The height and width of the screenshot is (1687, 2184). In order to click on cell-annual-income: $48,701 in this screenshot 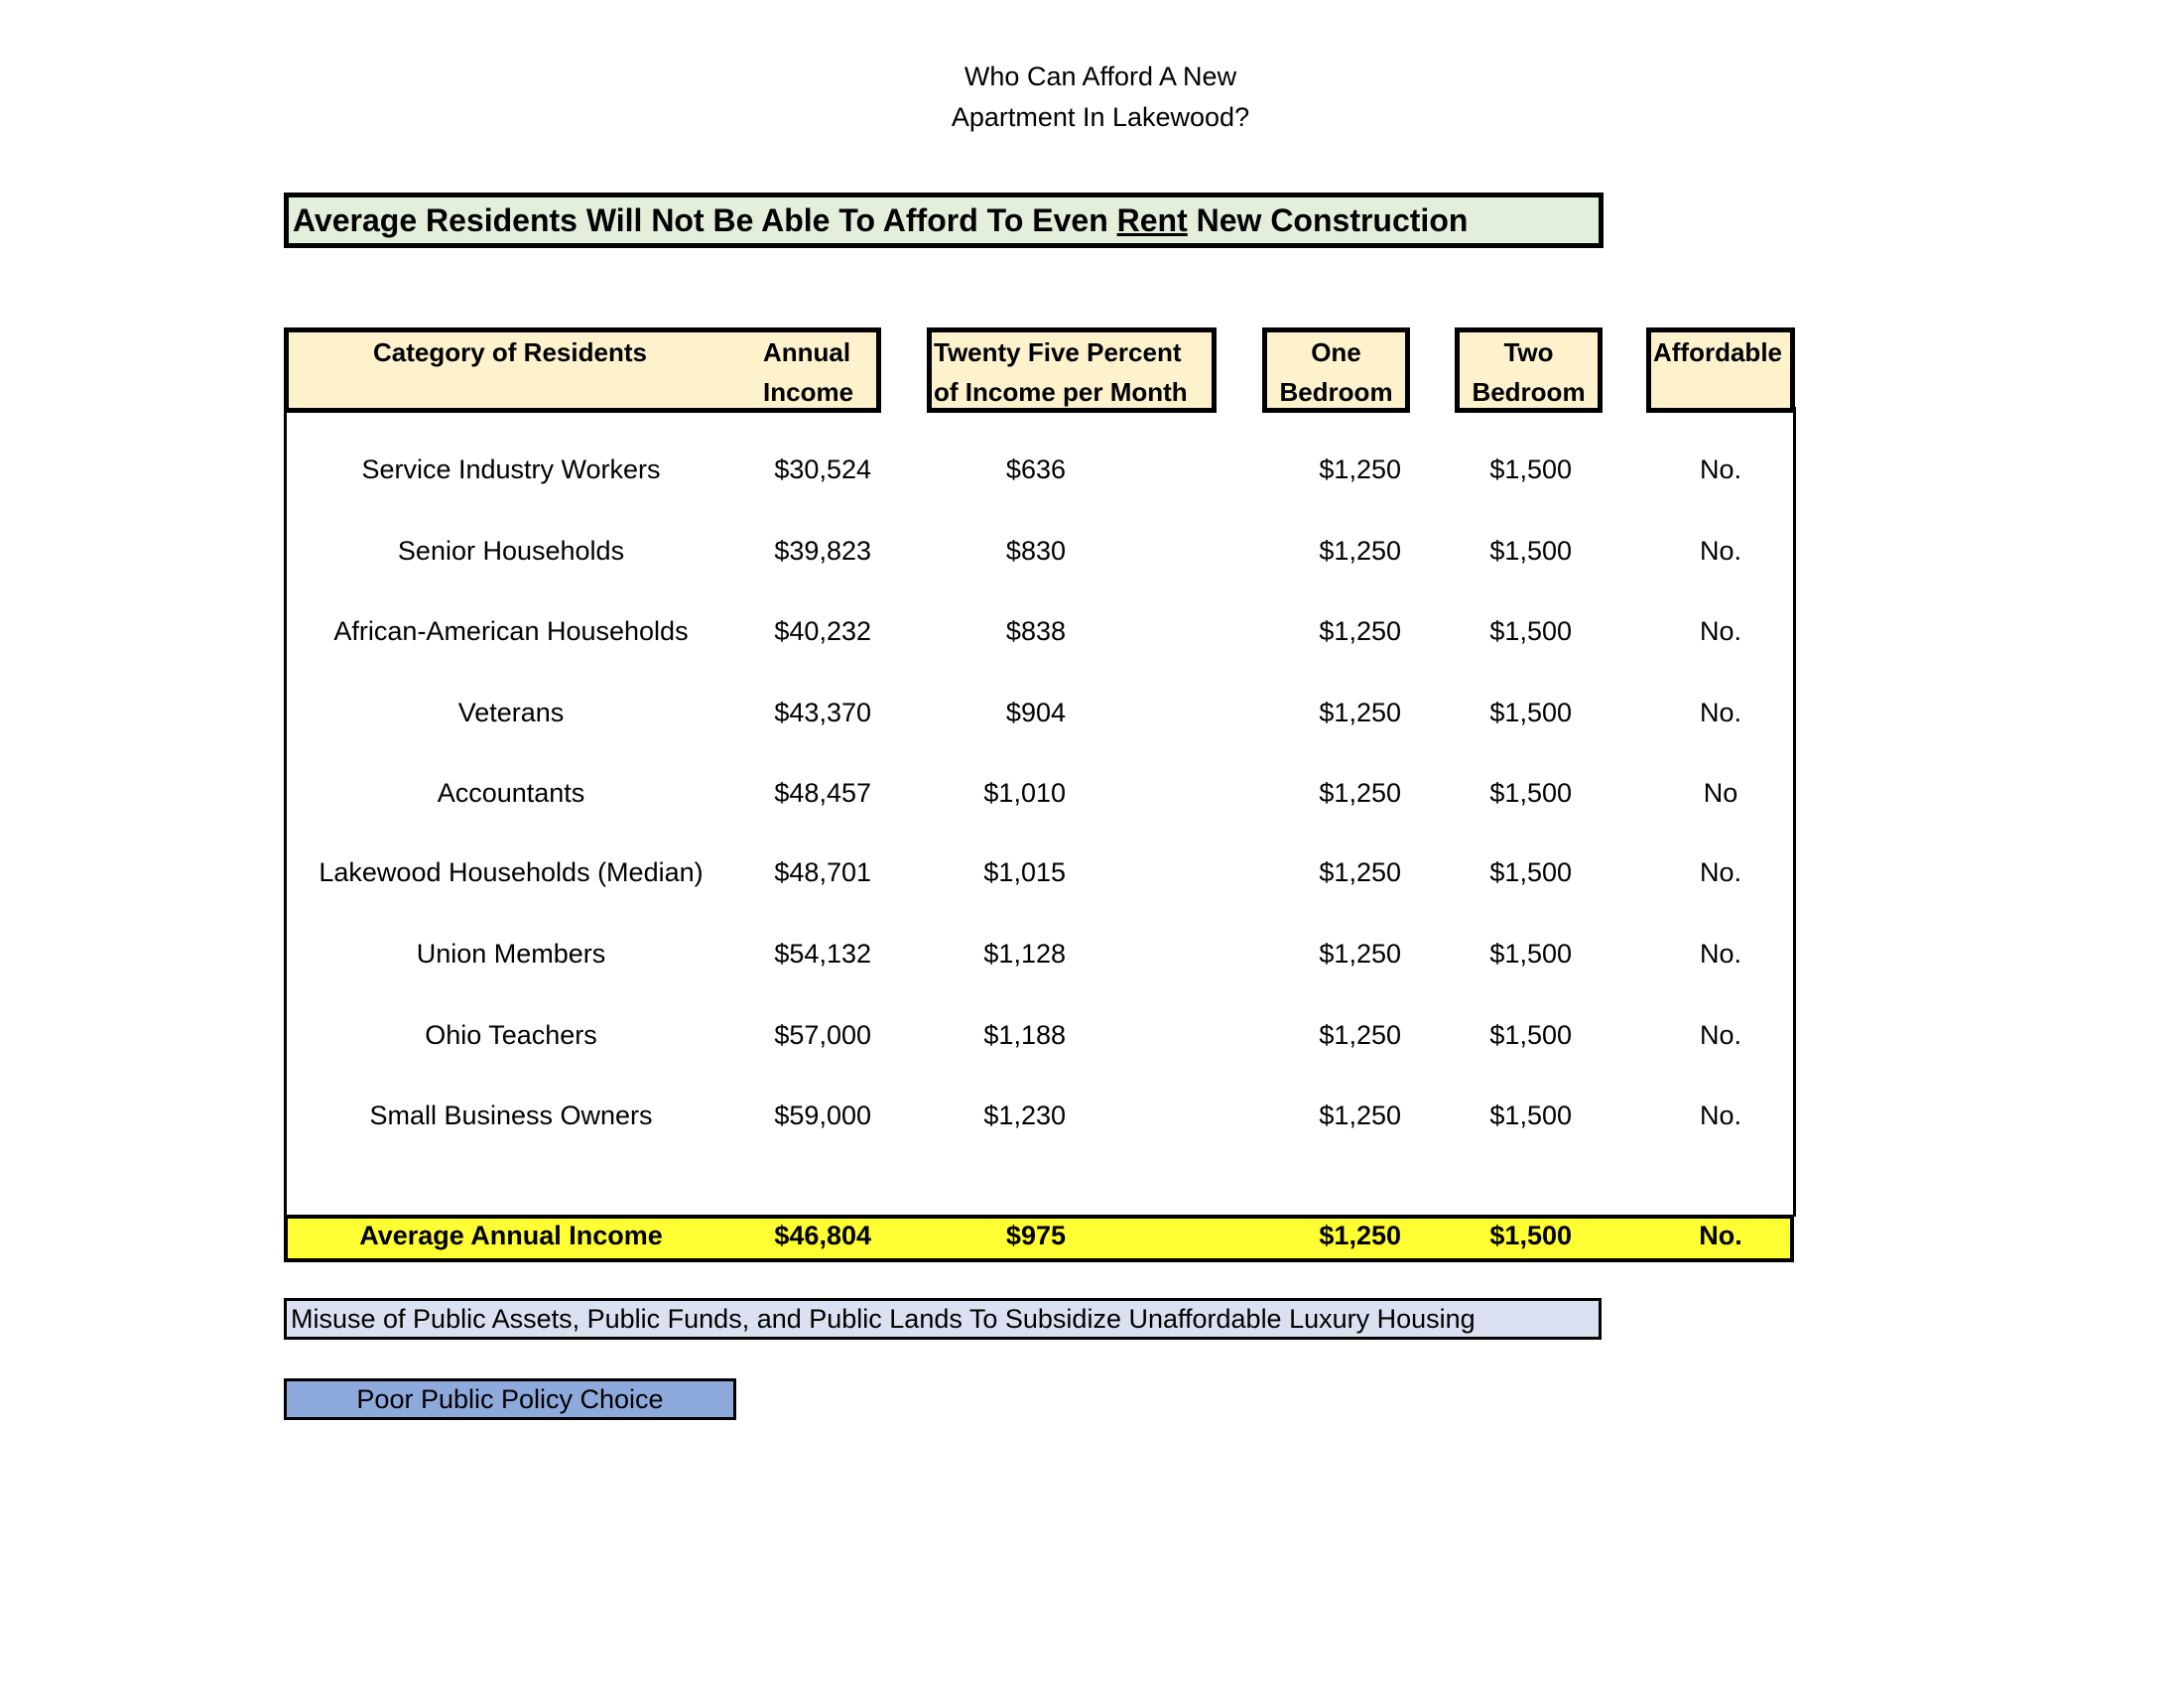, I will do `click(822, 872)`.